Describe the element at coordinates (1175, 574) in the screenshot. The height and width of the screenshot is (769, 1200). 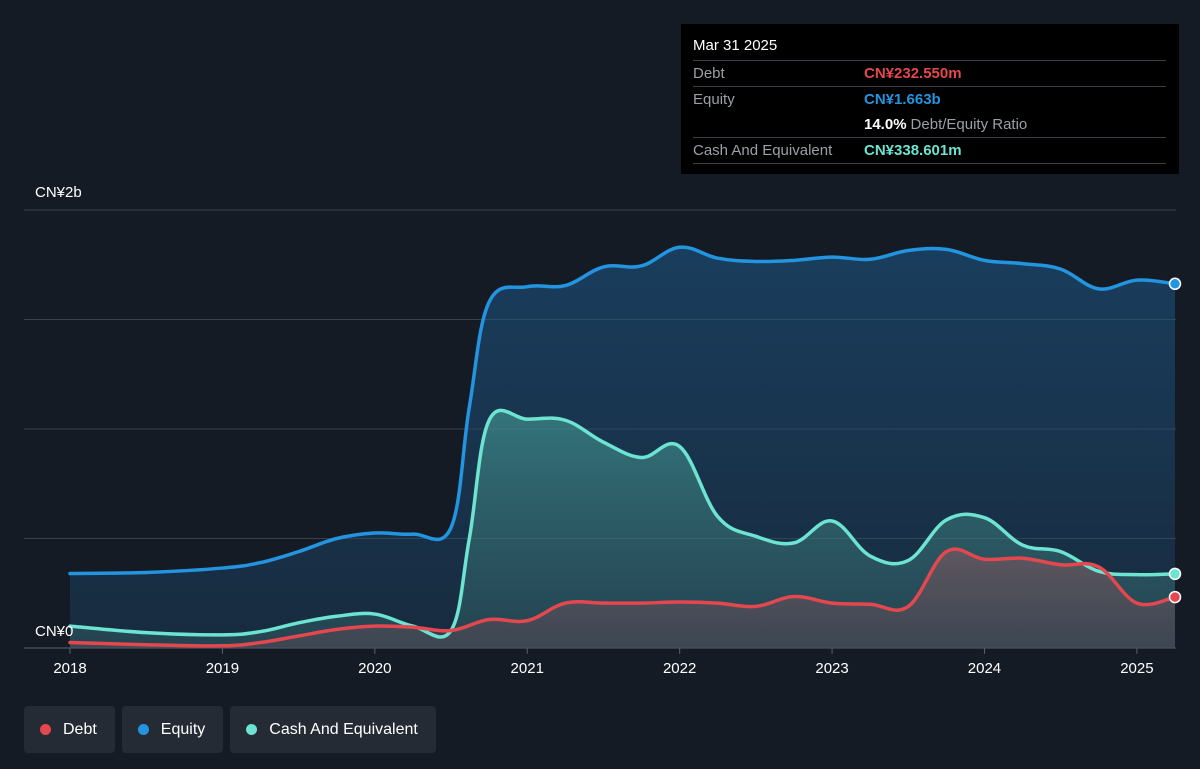
I see `endpoint-cash-and-equivalent` at that location.